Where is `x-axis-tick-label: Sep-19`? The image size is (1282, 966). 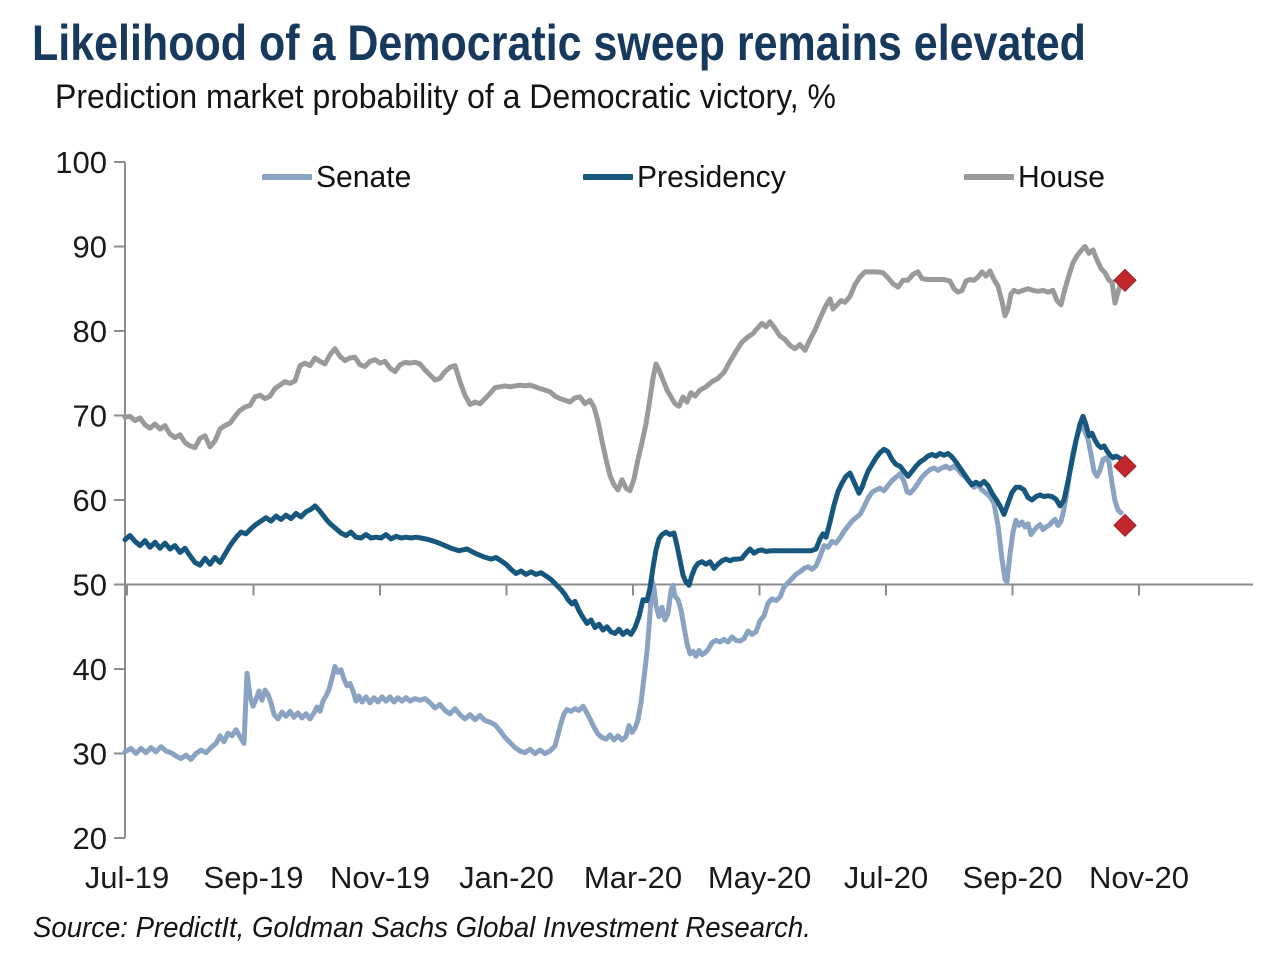 x-axis-tick-label: Sep-19 is located at coordinates (254, 877).